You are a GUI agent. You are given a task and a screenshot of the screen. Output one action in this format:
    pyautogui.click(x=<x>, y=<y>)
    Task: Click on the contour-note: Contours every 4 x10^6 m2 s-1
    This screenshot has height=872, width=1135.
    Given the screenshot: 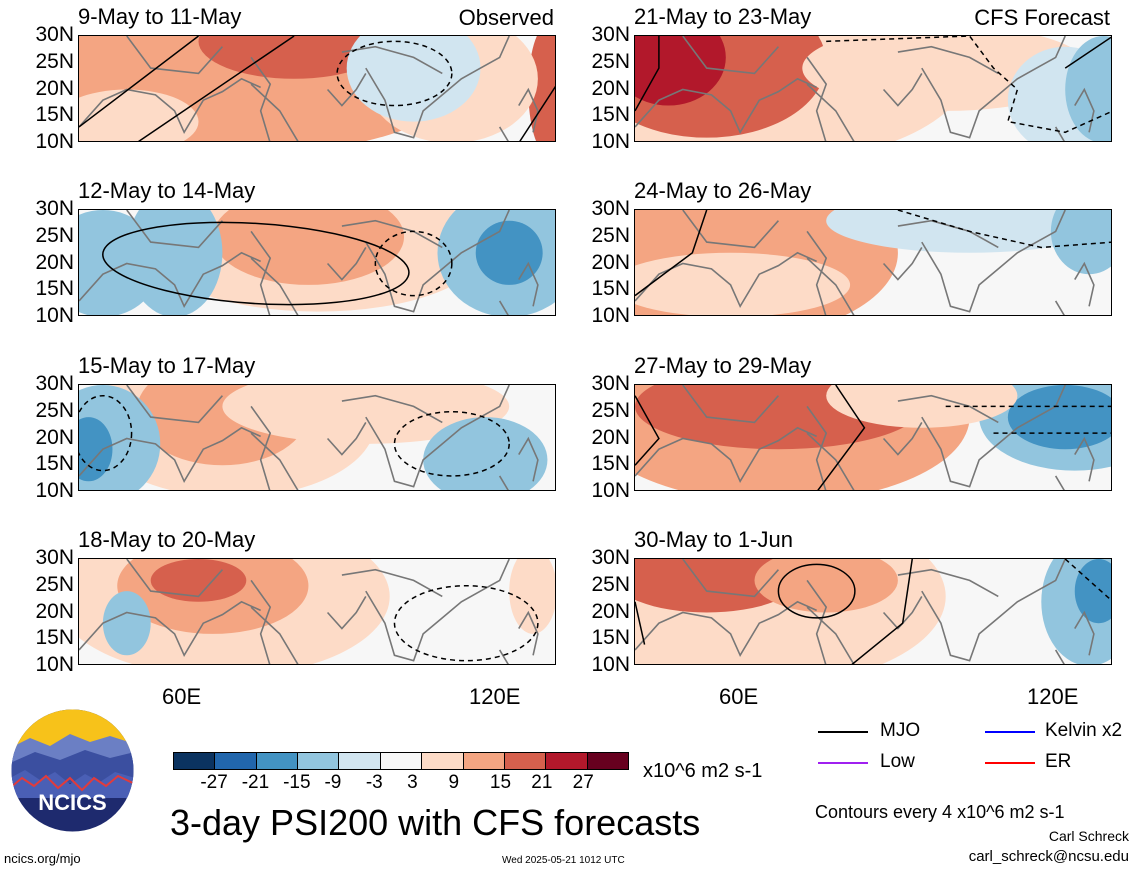 What is the action you would take?
    pyautogui.click(x=940, y=812)
    